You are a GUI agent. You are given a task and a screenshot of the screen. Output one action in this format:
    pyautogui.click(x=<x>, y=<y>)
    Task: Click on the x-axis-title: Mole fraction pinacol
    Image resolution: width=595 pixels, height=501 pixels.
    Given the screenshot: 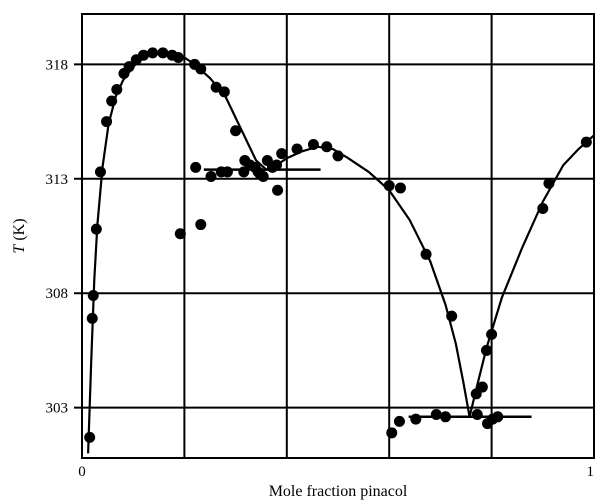 What is the action you would take?
    pyautogui.click(x=338, y=491)
    